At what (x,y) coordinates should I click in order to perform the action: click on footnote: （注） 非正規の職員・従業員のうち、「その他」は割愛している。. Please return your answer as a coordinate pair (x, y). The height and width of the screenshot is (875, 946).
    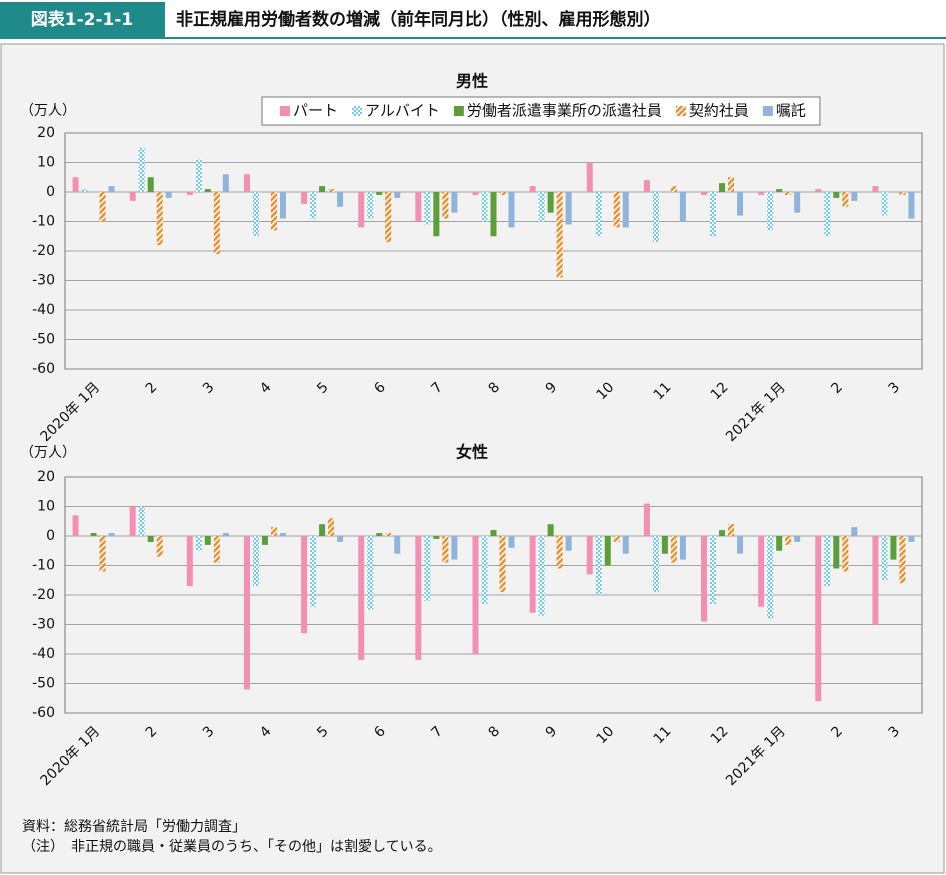
    Looking at the image, I should click on (232, 846).